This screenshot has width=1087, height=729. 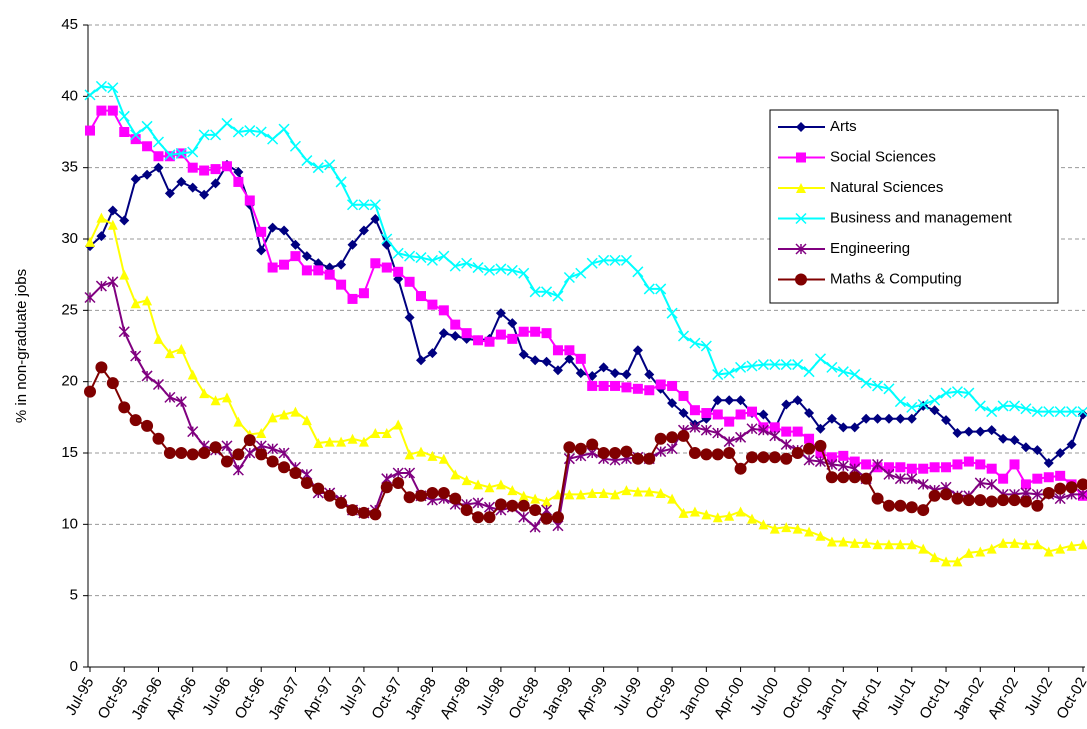 What do you see at coordinates (69, 167) in the screenshot?
I see `y-tick-label: 35` at bounding box center [69, 167].